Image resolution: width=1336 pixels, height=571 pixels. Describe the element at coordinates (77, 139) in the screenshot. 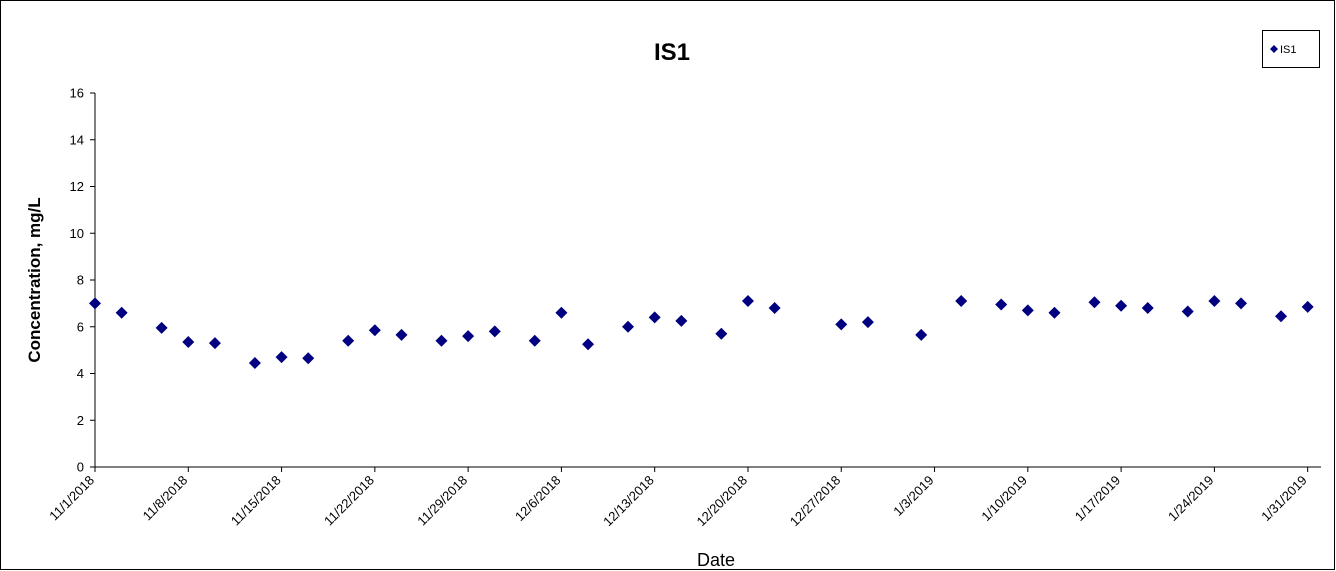

I see `y-tick-label: 14` at that location.